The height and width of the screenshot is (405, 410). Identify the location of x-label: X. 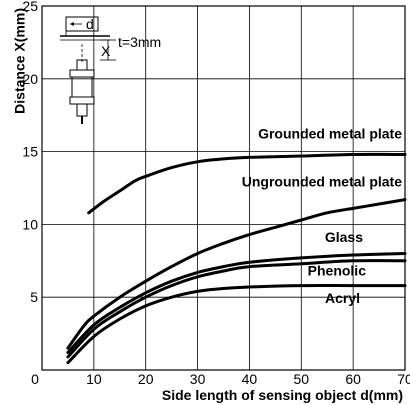
(106, 51).